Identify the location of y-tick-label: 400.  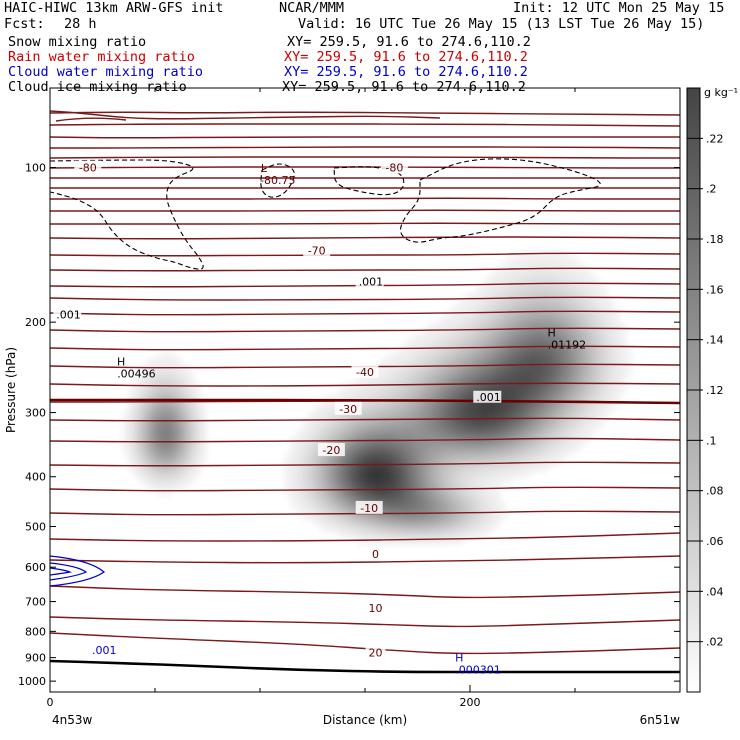
(35, 477).